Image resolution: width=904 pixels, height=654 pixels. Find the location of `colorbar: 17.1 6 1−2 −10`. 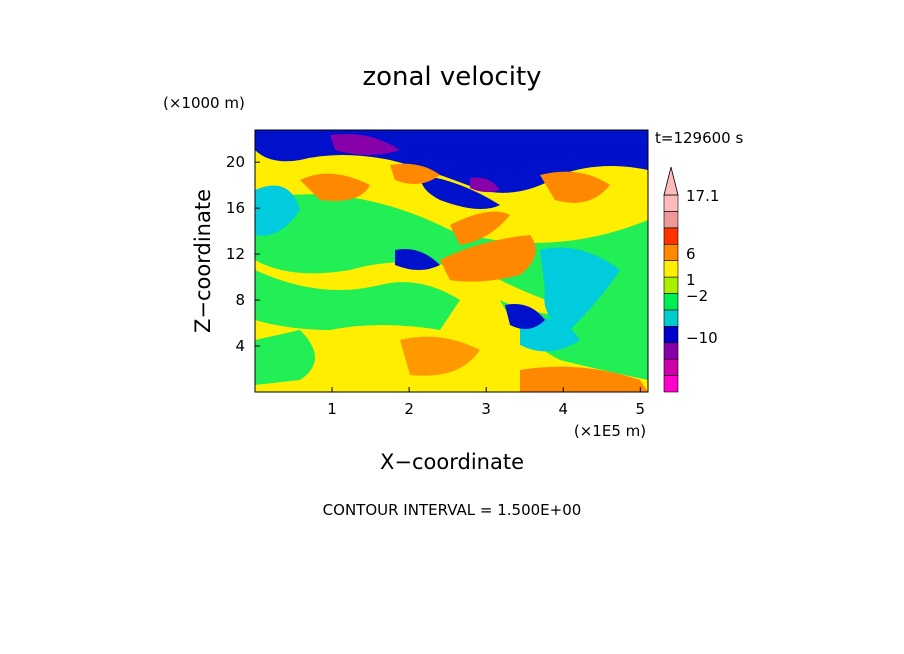

colorbar: 17.1 6 1−2 −10 is located at coordinates (691, 279).